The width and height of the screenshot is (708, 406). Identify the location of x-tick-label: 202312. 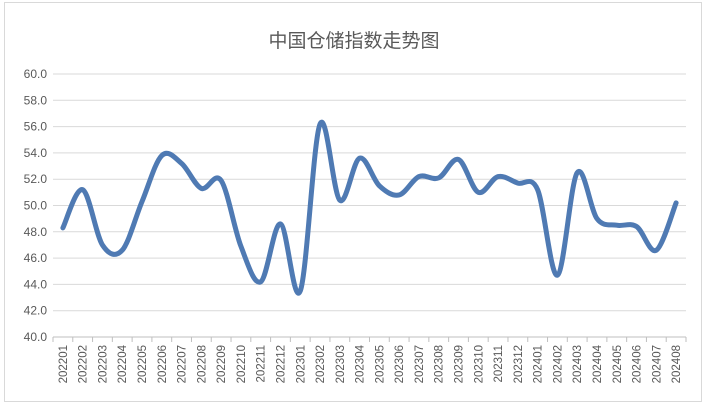
(519, 364).